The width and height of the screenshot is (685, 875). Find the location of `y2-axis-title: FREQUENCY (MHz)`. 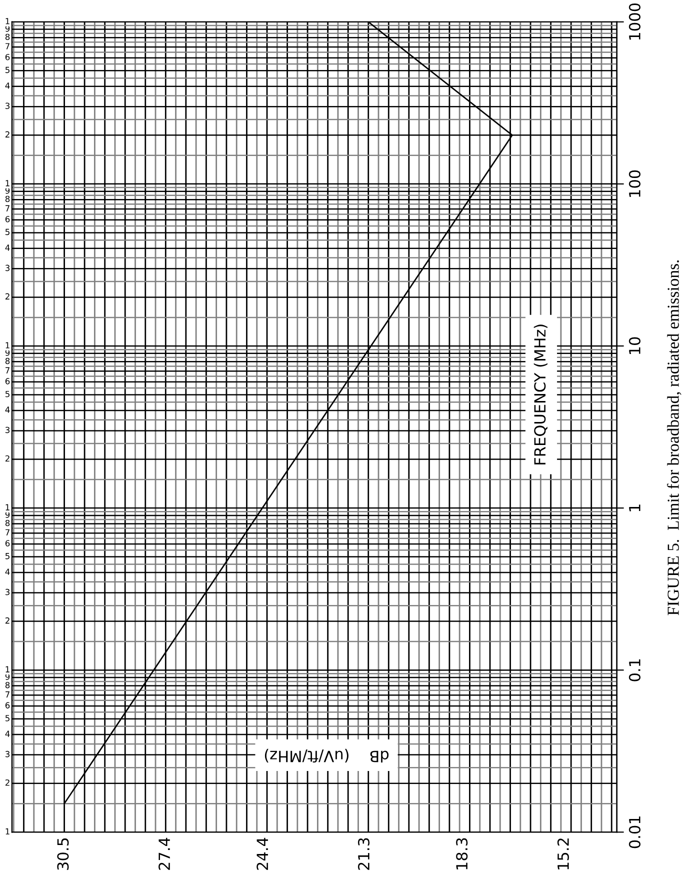

y2-axis-title: FREQUENCY (MHz) is located at coordinates (541, 394).